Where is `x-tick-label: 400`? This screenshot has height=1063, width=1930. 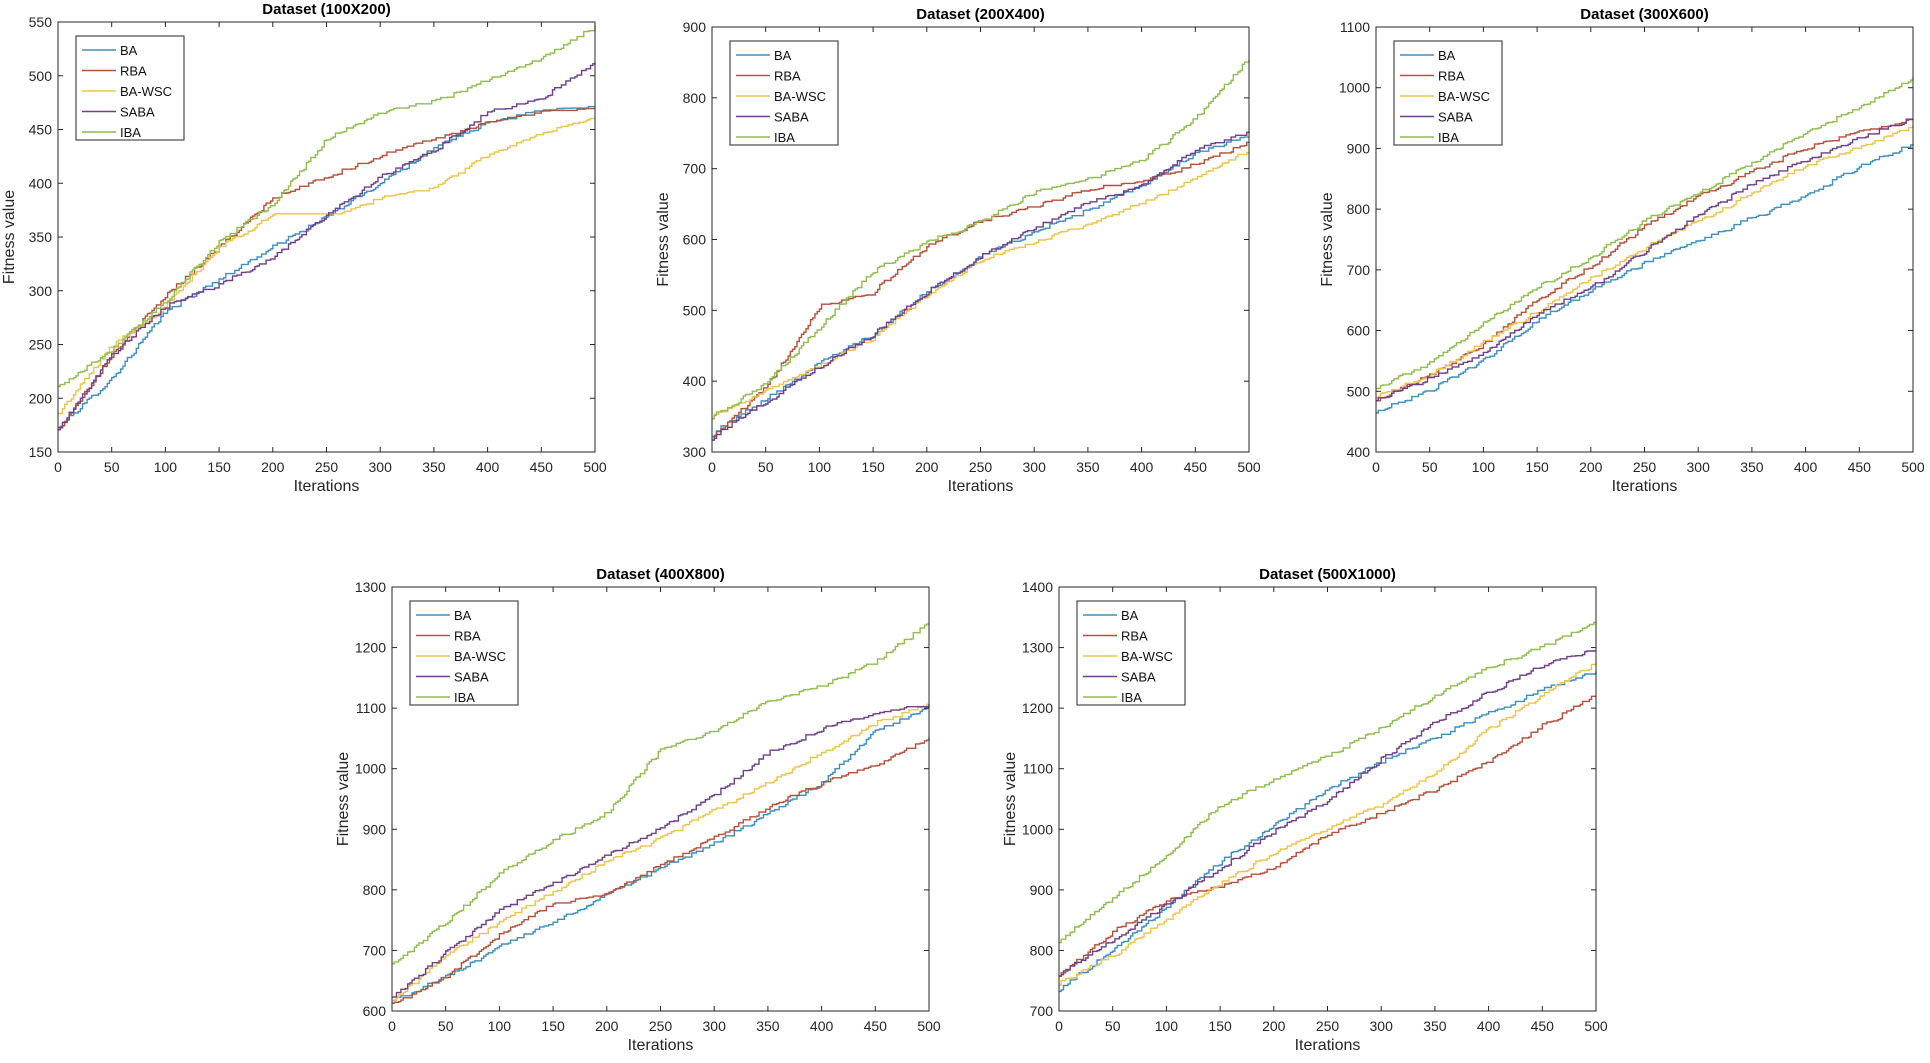 x-tick-label: 400 is located at coordinates (1142, 467).